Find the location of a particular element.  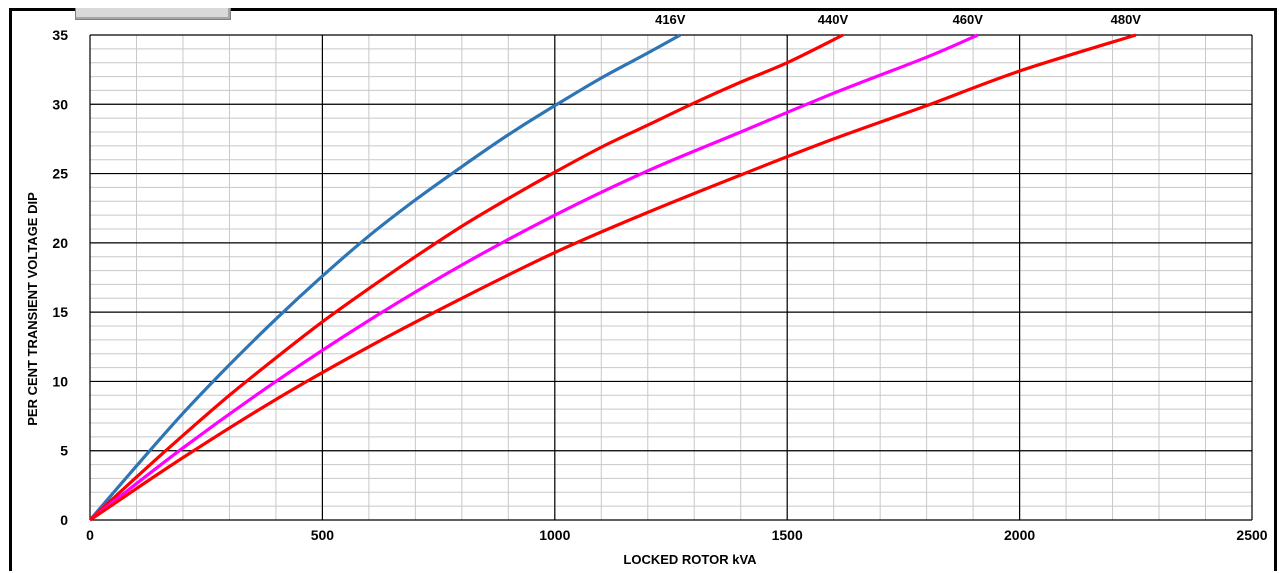

x-axis-label: LOCKED ROTOR kVA is located at coordinates (690, 559).